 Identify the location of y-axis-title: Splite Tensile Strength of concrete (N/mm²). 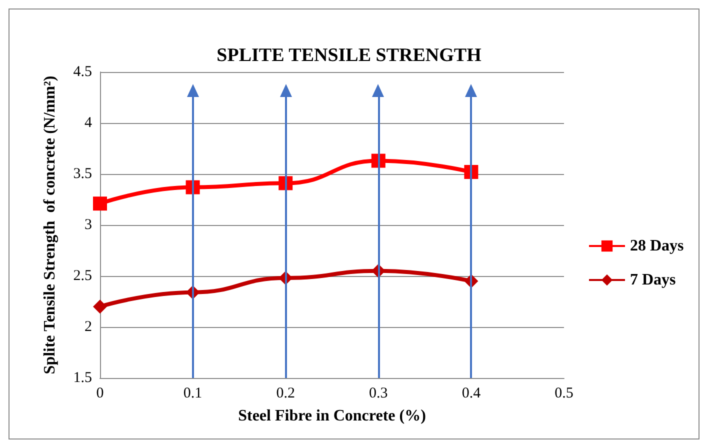
(50, 225).